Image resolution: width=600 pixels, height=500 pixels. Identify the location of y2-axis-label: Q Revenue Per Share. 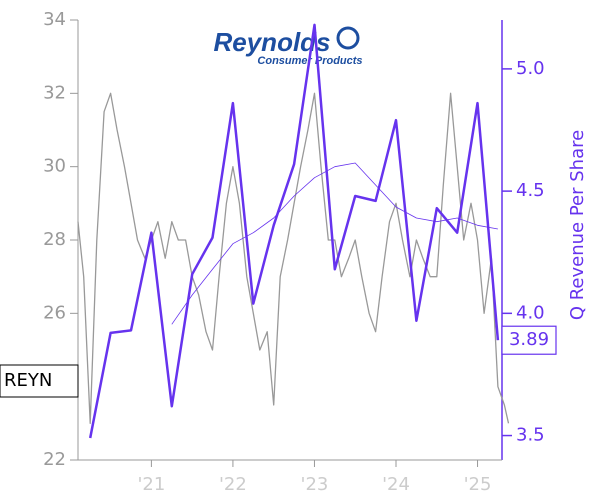
(577, 225).